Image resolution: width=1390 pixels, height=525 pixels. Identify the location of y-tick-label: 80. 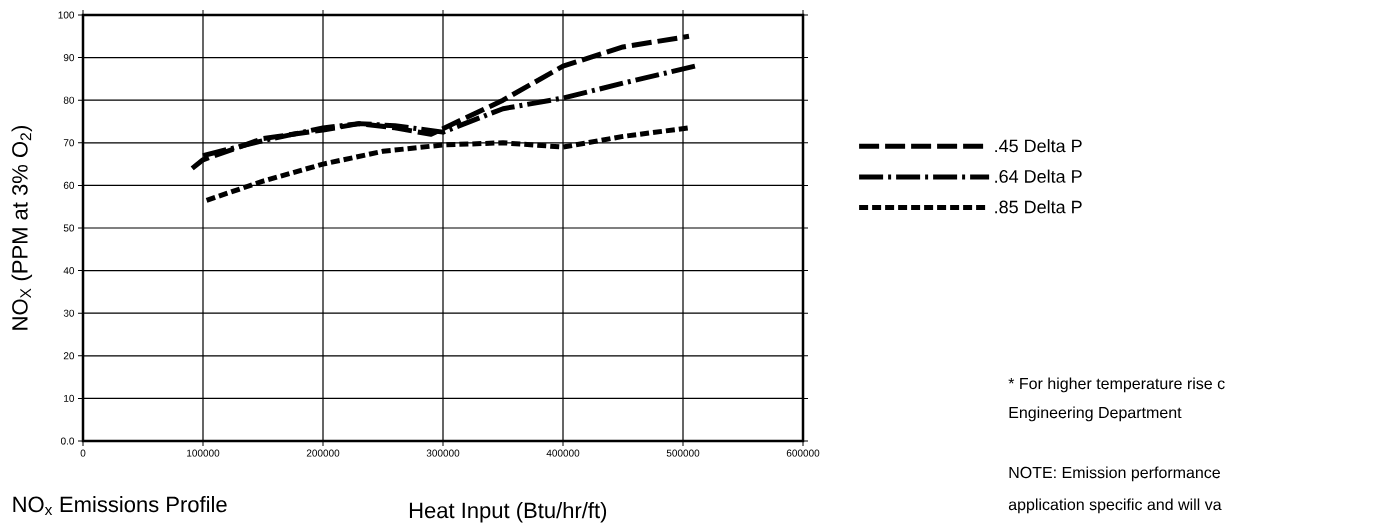
(69, 100).